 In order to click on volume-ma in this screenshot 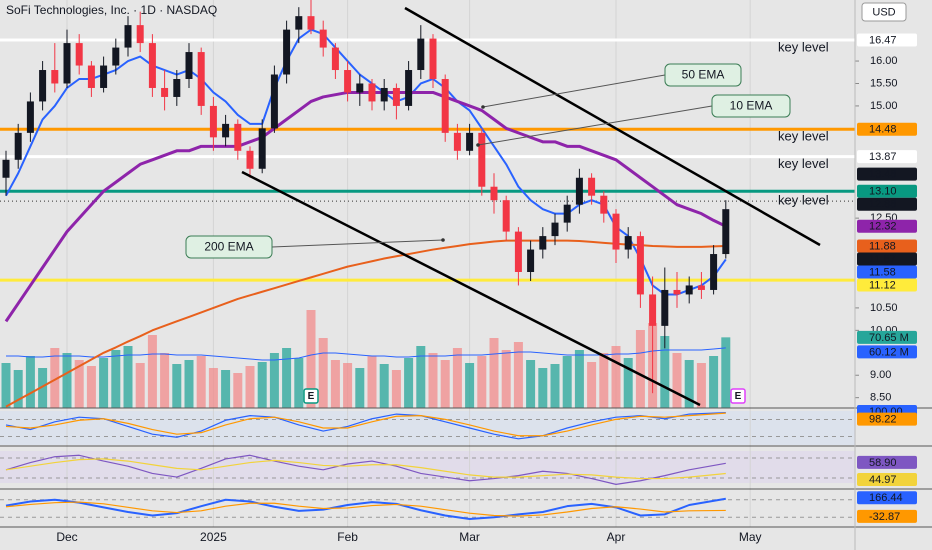, I will do `click(366, 354)`.